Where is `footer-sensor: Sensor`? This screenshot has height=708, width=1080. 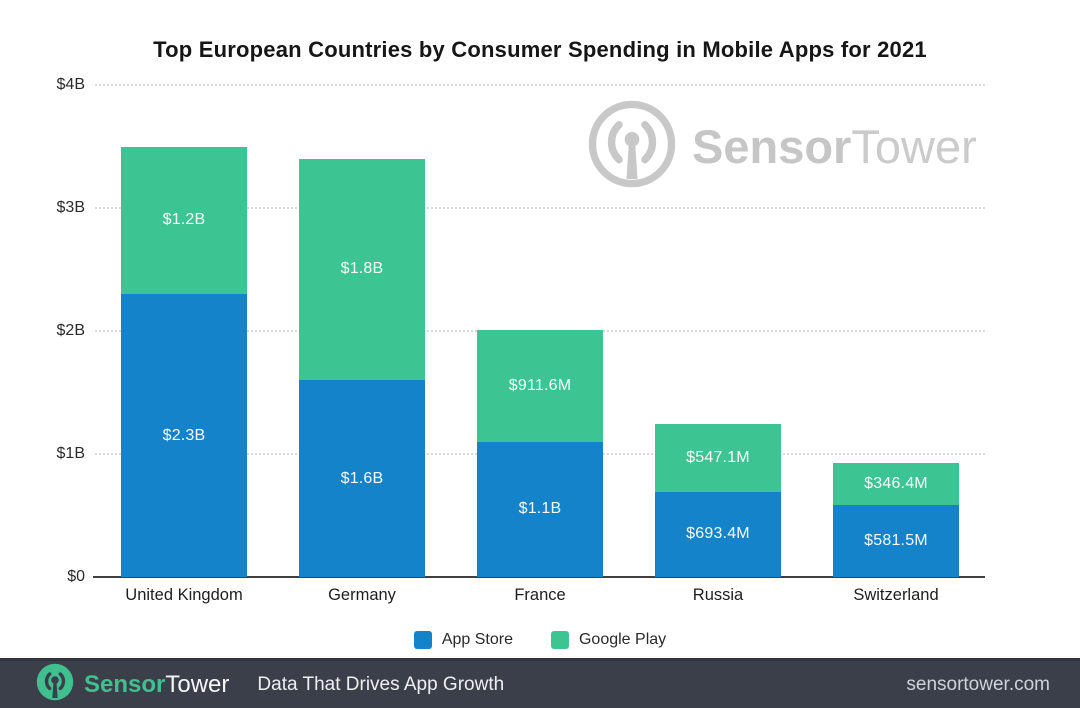
footer-sensor: Sensor is located at coordinates (125, 684).